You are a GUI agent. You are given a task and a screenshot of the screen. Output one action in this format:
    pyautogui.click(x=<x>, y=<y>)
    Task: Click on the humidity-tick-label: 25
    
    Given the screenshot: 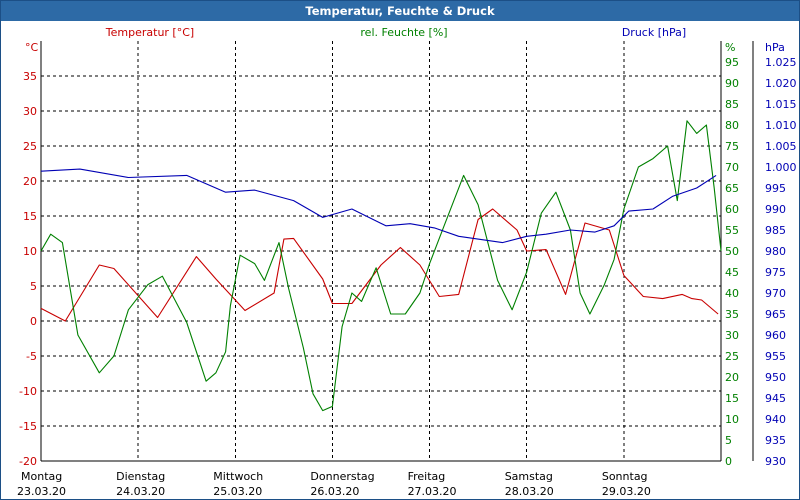 What is the action you would take?
    pyautogui.click(x=732, y=356)
    